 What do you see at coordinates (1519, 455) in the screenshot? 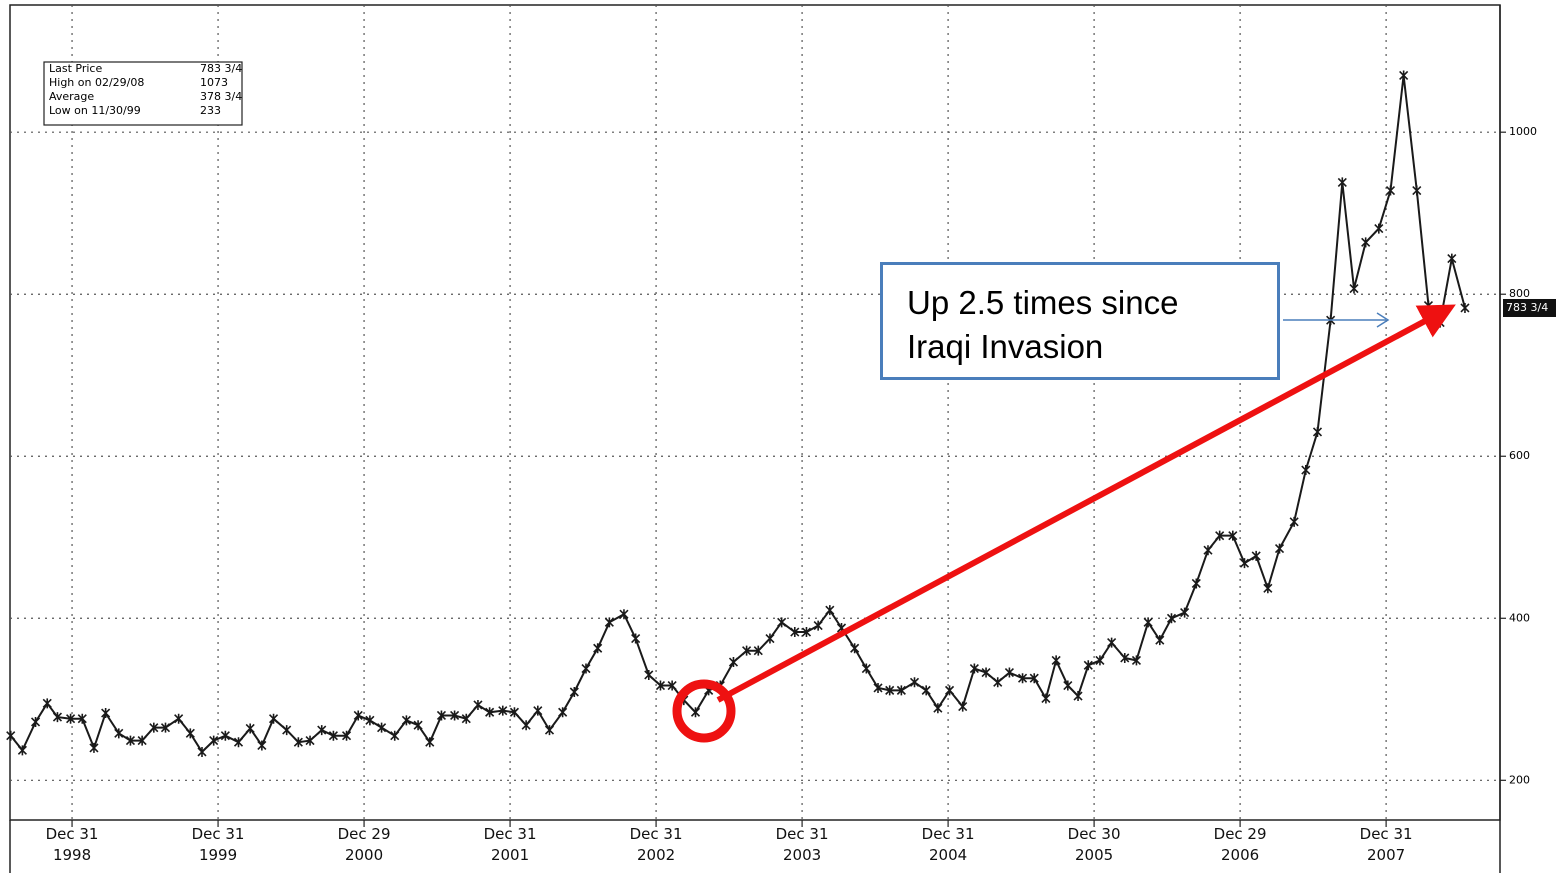
I see `y-tick-label: 600` at bounding box center [1519, 455].